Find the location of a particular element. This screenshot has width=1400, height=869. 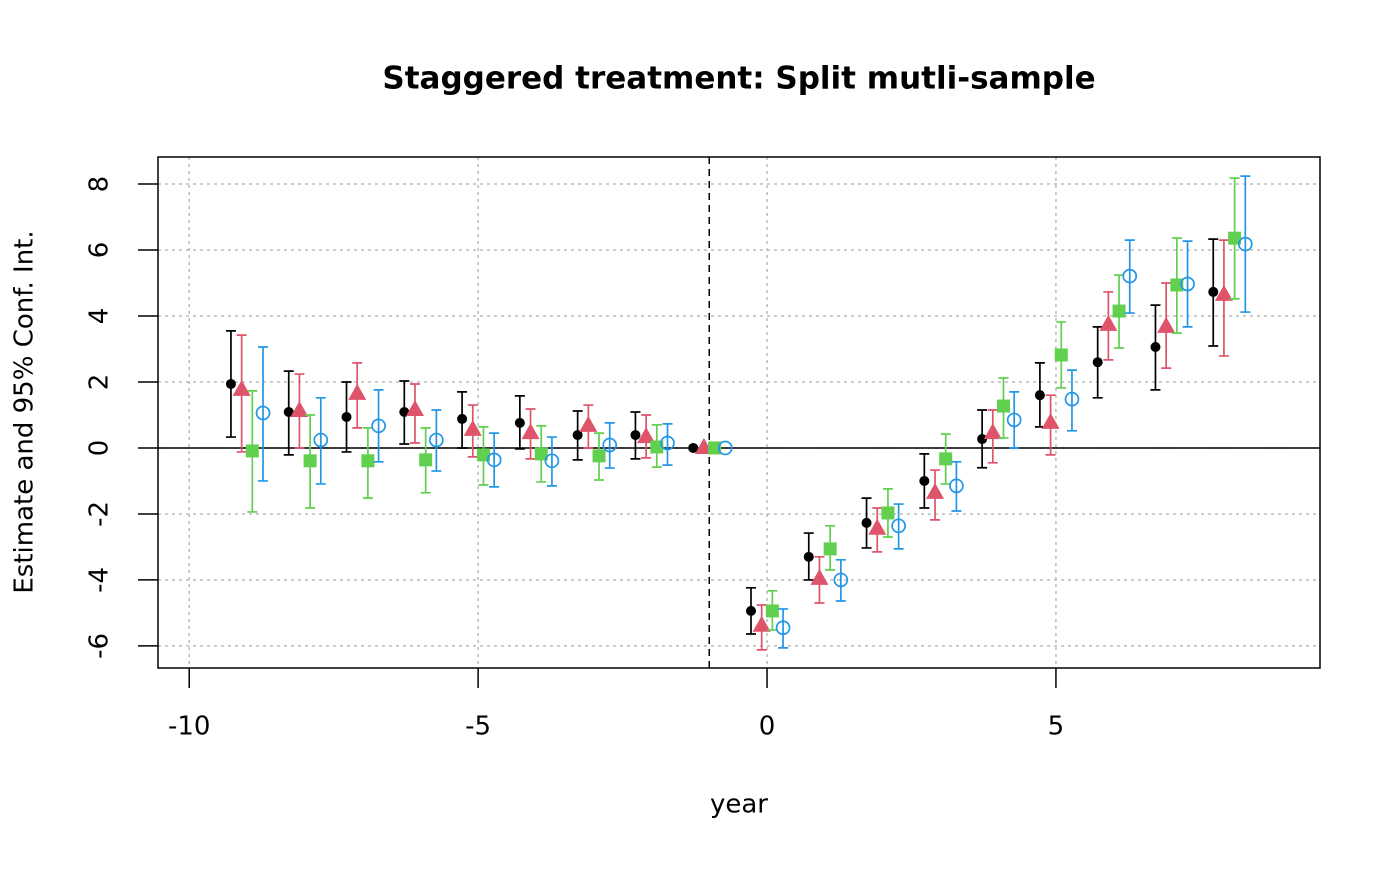

y-axis-label: Estimate and 95% Conf. Int. is located at coordinates (25, 411).